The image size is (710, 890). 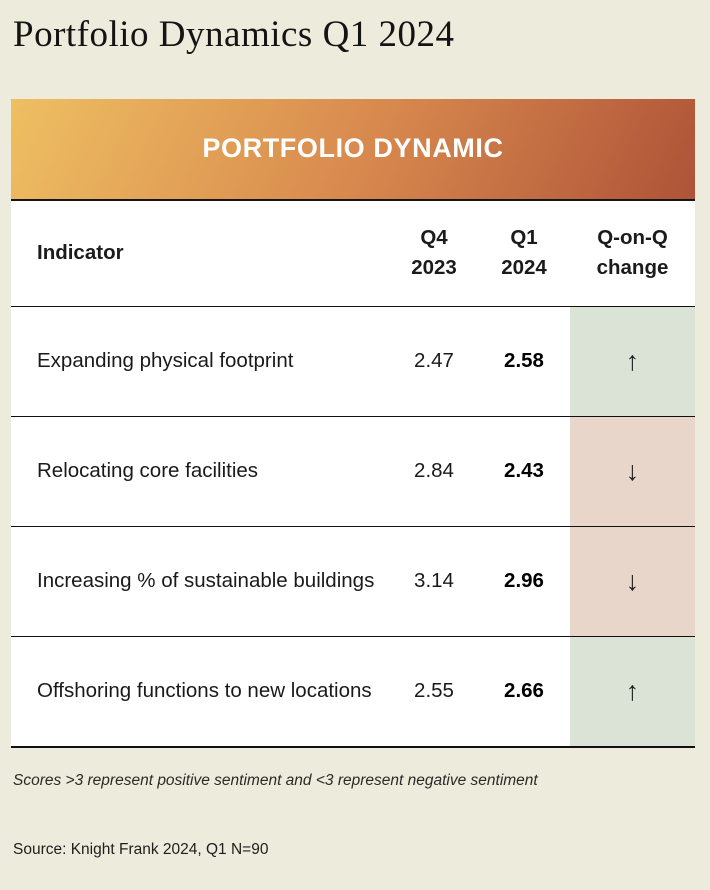 I want to click on q1-header-line1: Q1, so click(x=524, y=238).